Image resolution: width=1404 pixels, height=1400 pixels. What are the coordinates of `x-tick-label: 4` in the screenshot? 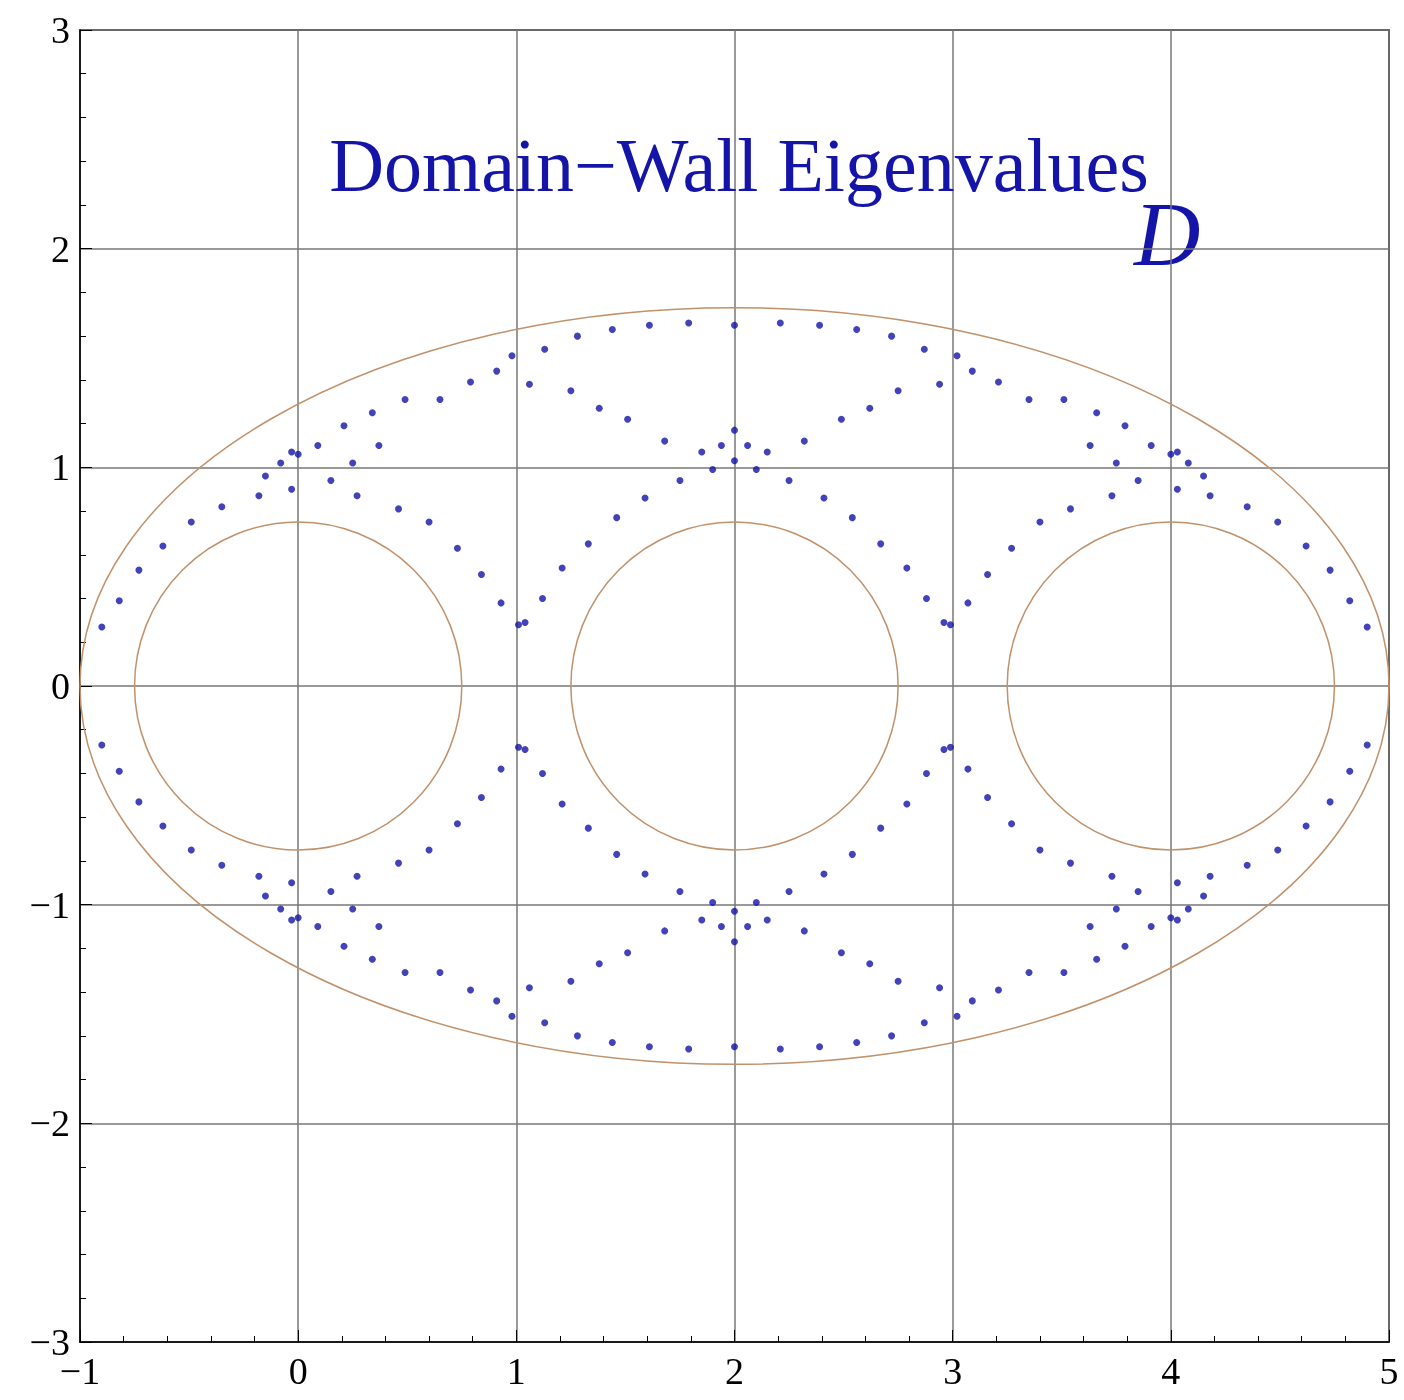 It's located at (1171, 1371).